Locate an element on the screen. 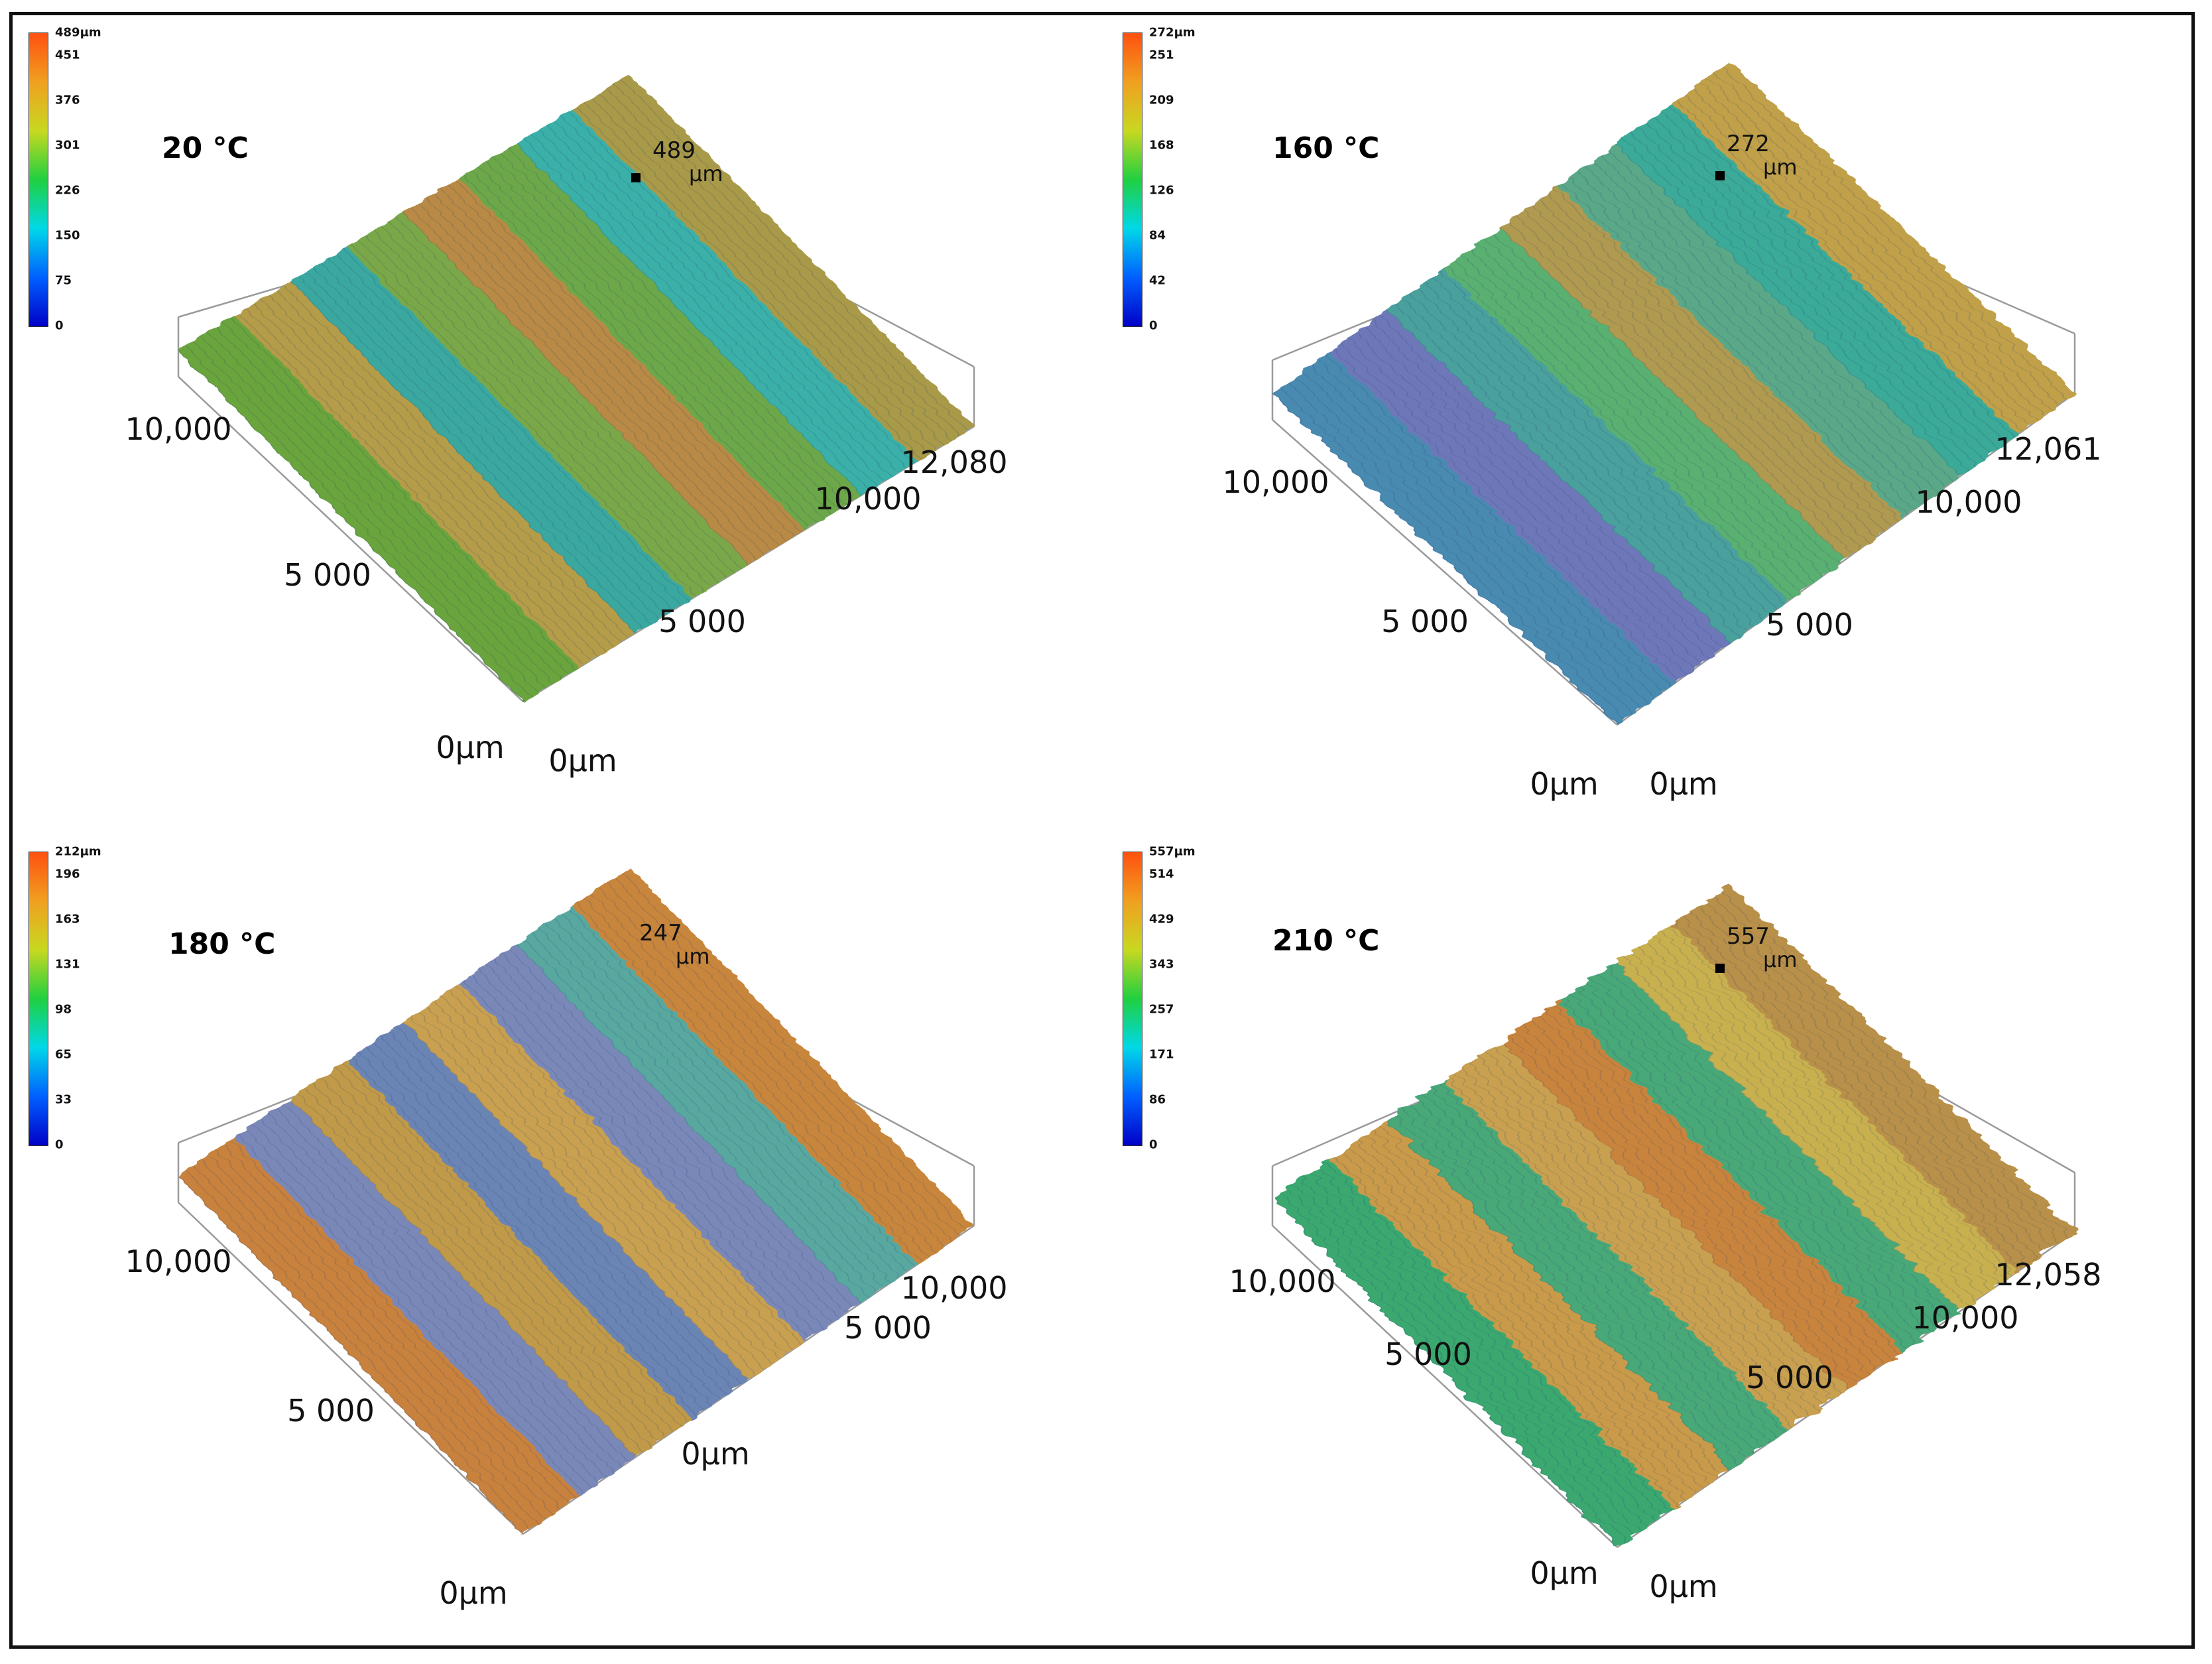 The image size is (2212, 1664). peak-value-label: 489 is located at coordinates (674, 150).